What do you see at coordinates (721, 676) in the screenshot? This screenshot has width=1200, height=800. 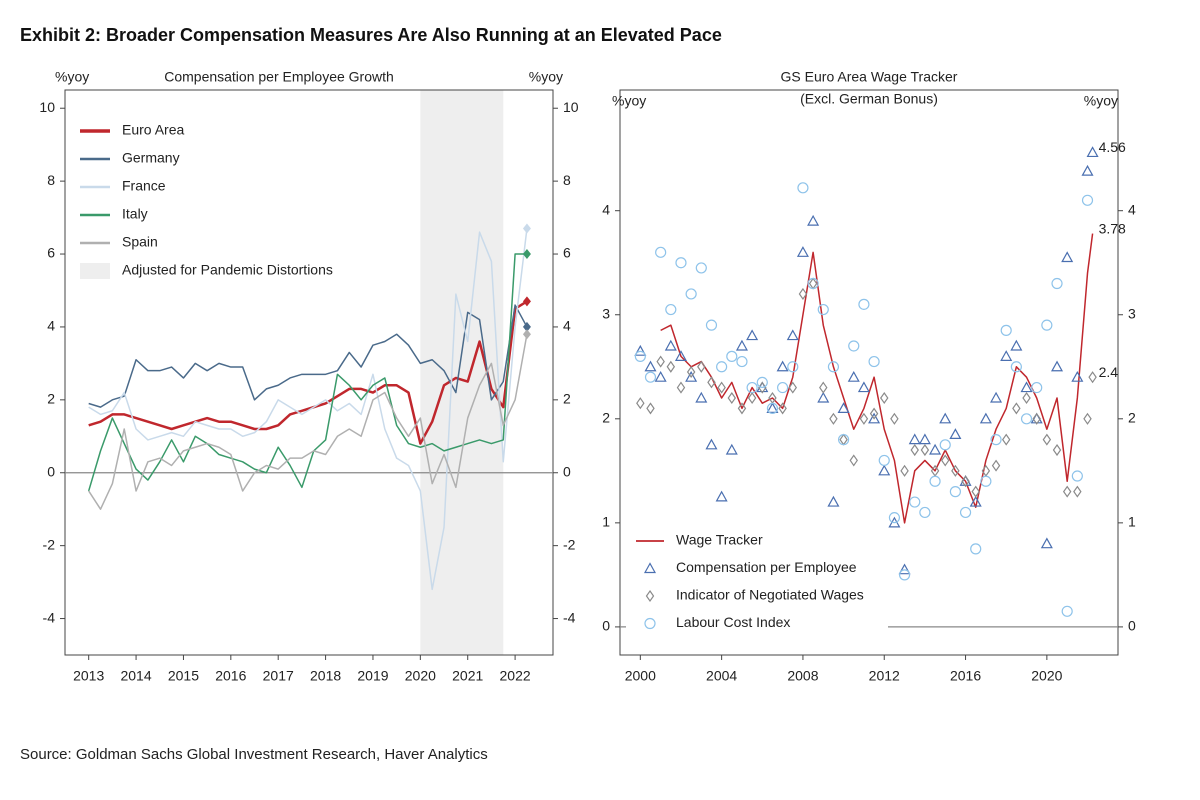 I see `x-tick-label: 2004` at bounding box center [721, 676].